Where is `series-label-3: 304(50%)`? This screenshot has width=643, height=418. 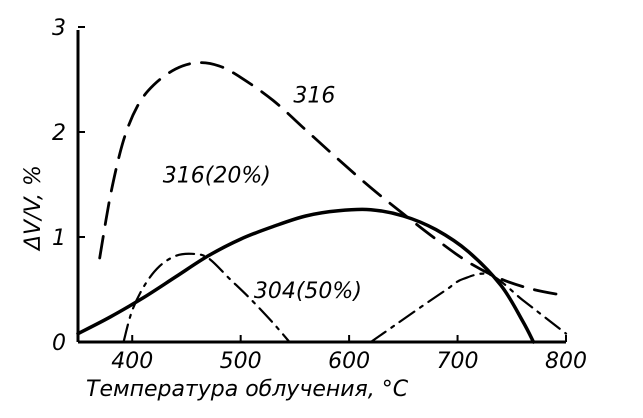 series-label-3: 304(50%) is located at coordinates (308, 291).